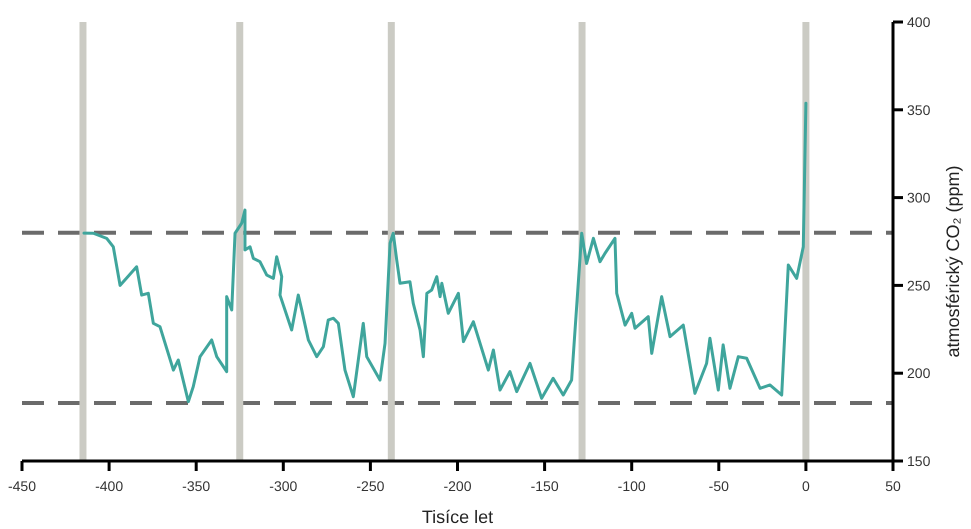  I want to click on y-tick-label: 150, so click(919, 461).